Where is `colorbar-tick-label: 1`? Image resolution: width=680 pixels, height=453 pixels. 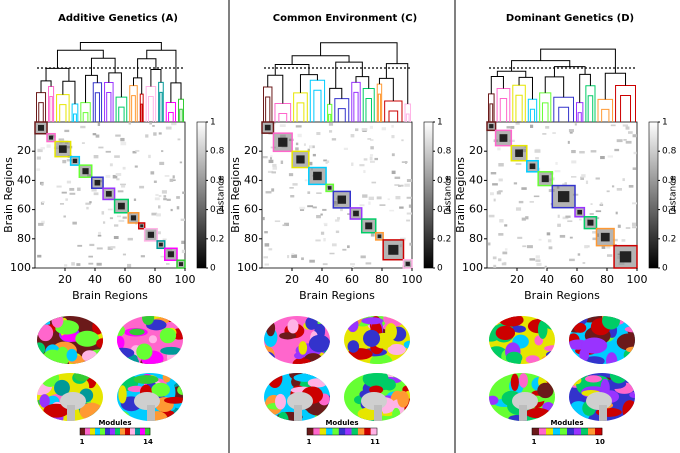 colorbar-tick-label: 1 is located at coordinates (440, 123).